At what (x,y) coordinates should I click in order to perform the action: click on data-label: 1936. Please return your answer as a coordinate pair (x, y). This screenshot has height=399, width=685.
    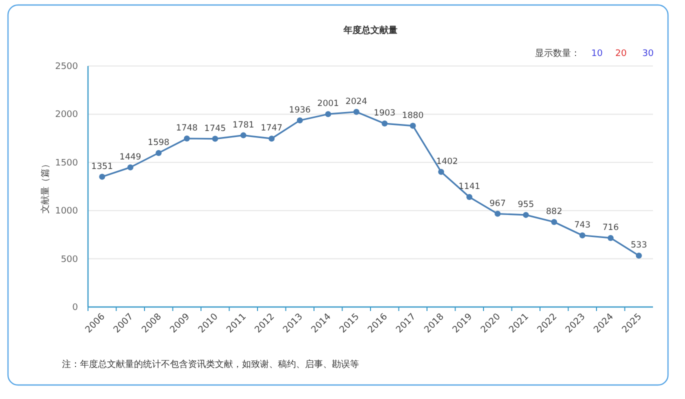
    Looking at the image, I should click on (300, 110).